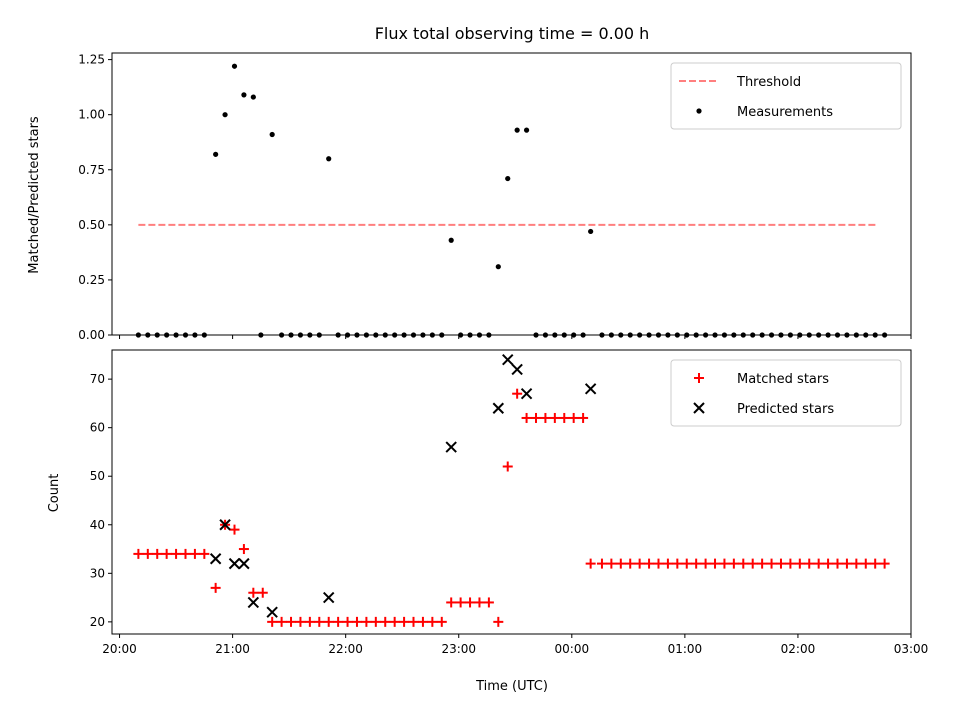  I want to click on x-tick-label: 03:00, so click(911, 649).